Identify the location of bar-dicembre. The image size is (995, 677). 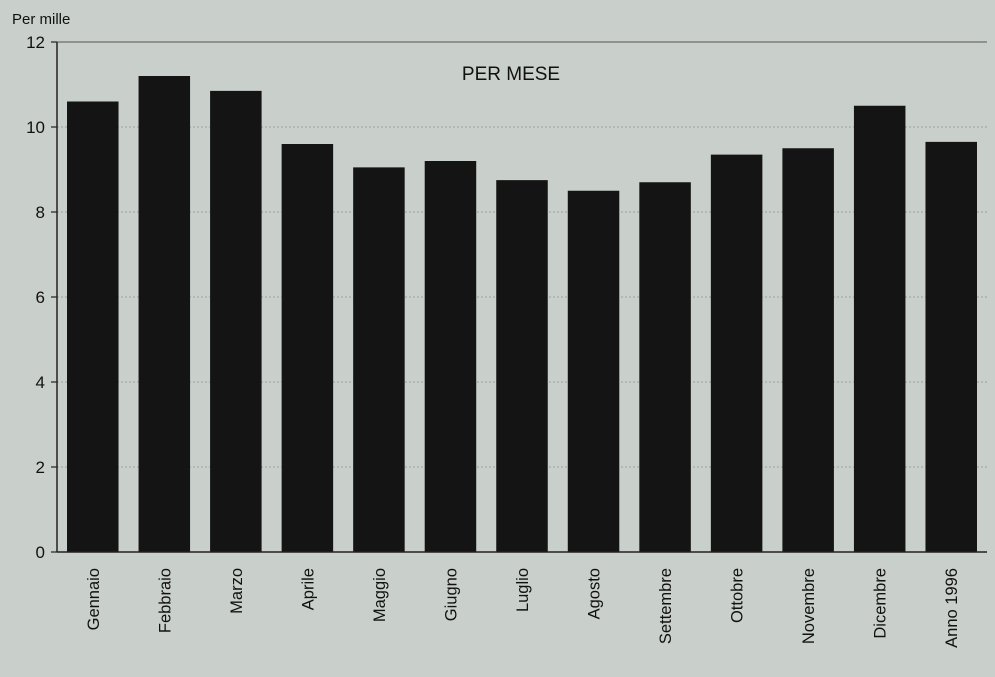
(879, 328).